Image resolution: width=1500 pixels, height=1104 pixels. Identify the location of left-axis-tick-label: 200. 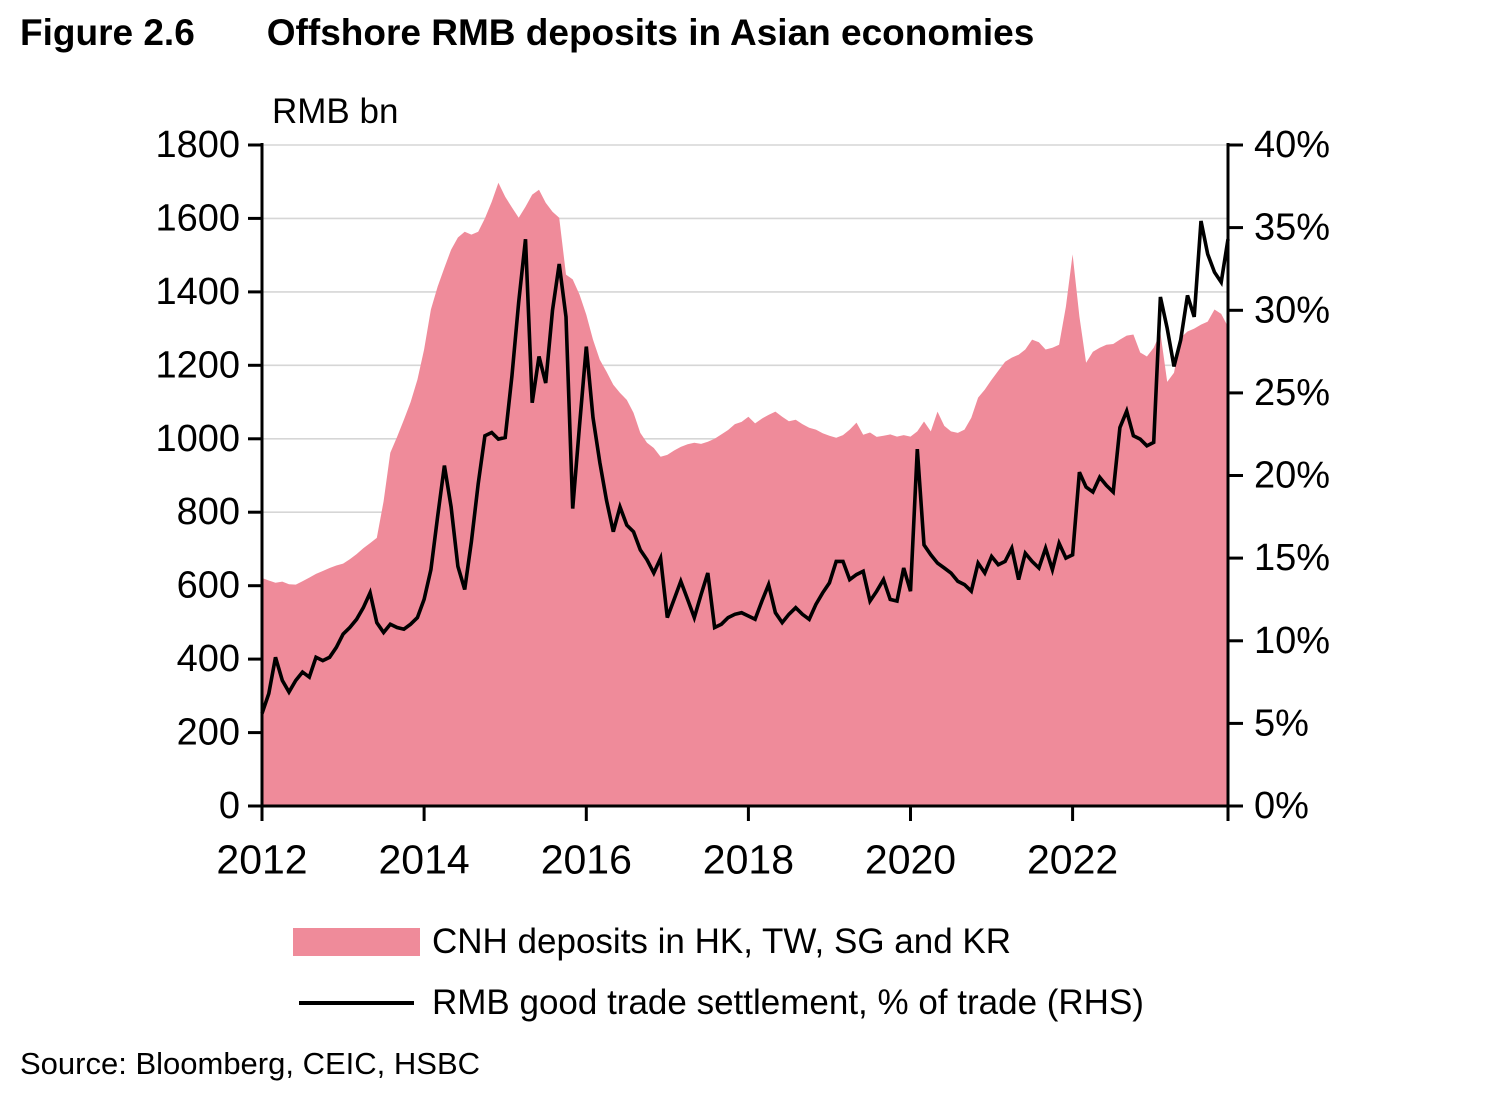
(208, 733).